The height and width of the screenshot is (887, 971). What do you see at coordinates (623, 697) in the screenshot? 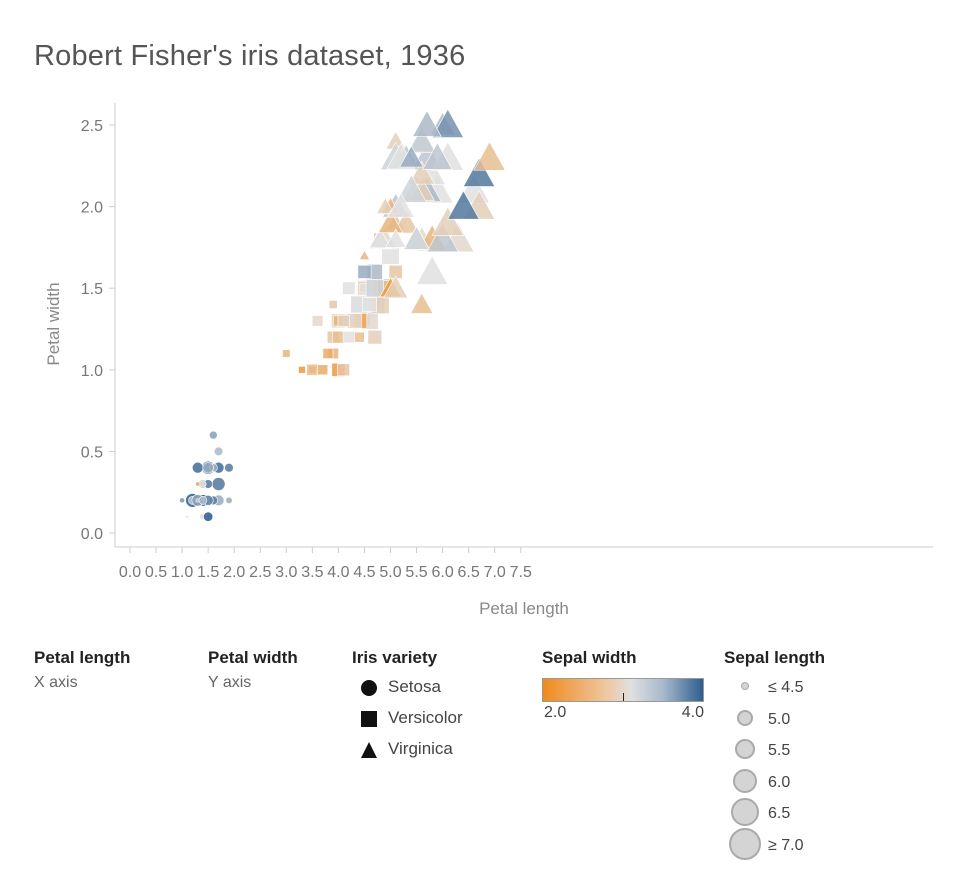
I see `gradient-marker` at bounding box center [623, 697].